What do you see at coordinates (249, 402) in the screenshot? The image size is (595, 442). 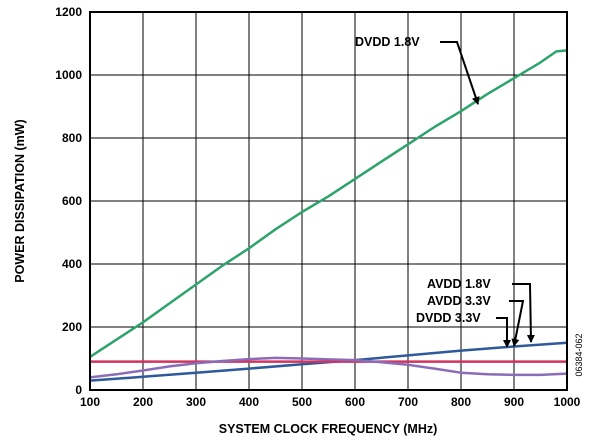 I see `x-tick-label: 400` at bounding box center [249, 402].